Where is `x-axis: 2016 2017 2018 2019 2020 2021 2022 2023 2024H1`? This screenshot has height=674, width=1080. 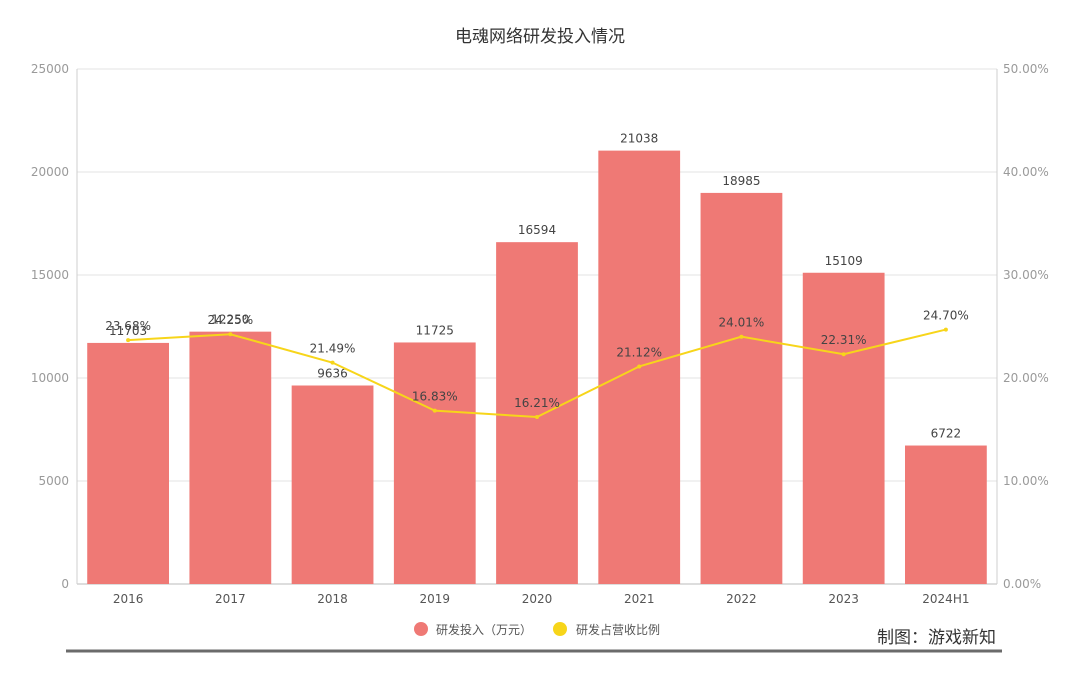
x-axis: 2016 2017 2018 2019 2020 2021 2022 2023 2024H1 is located at coordinates (541, 599).